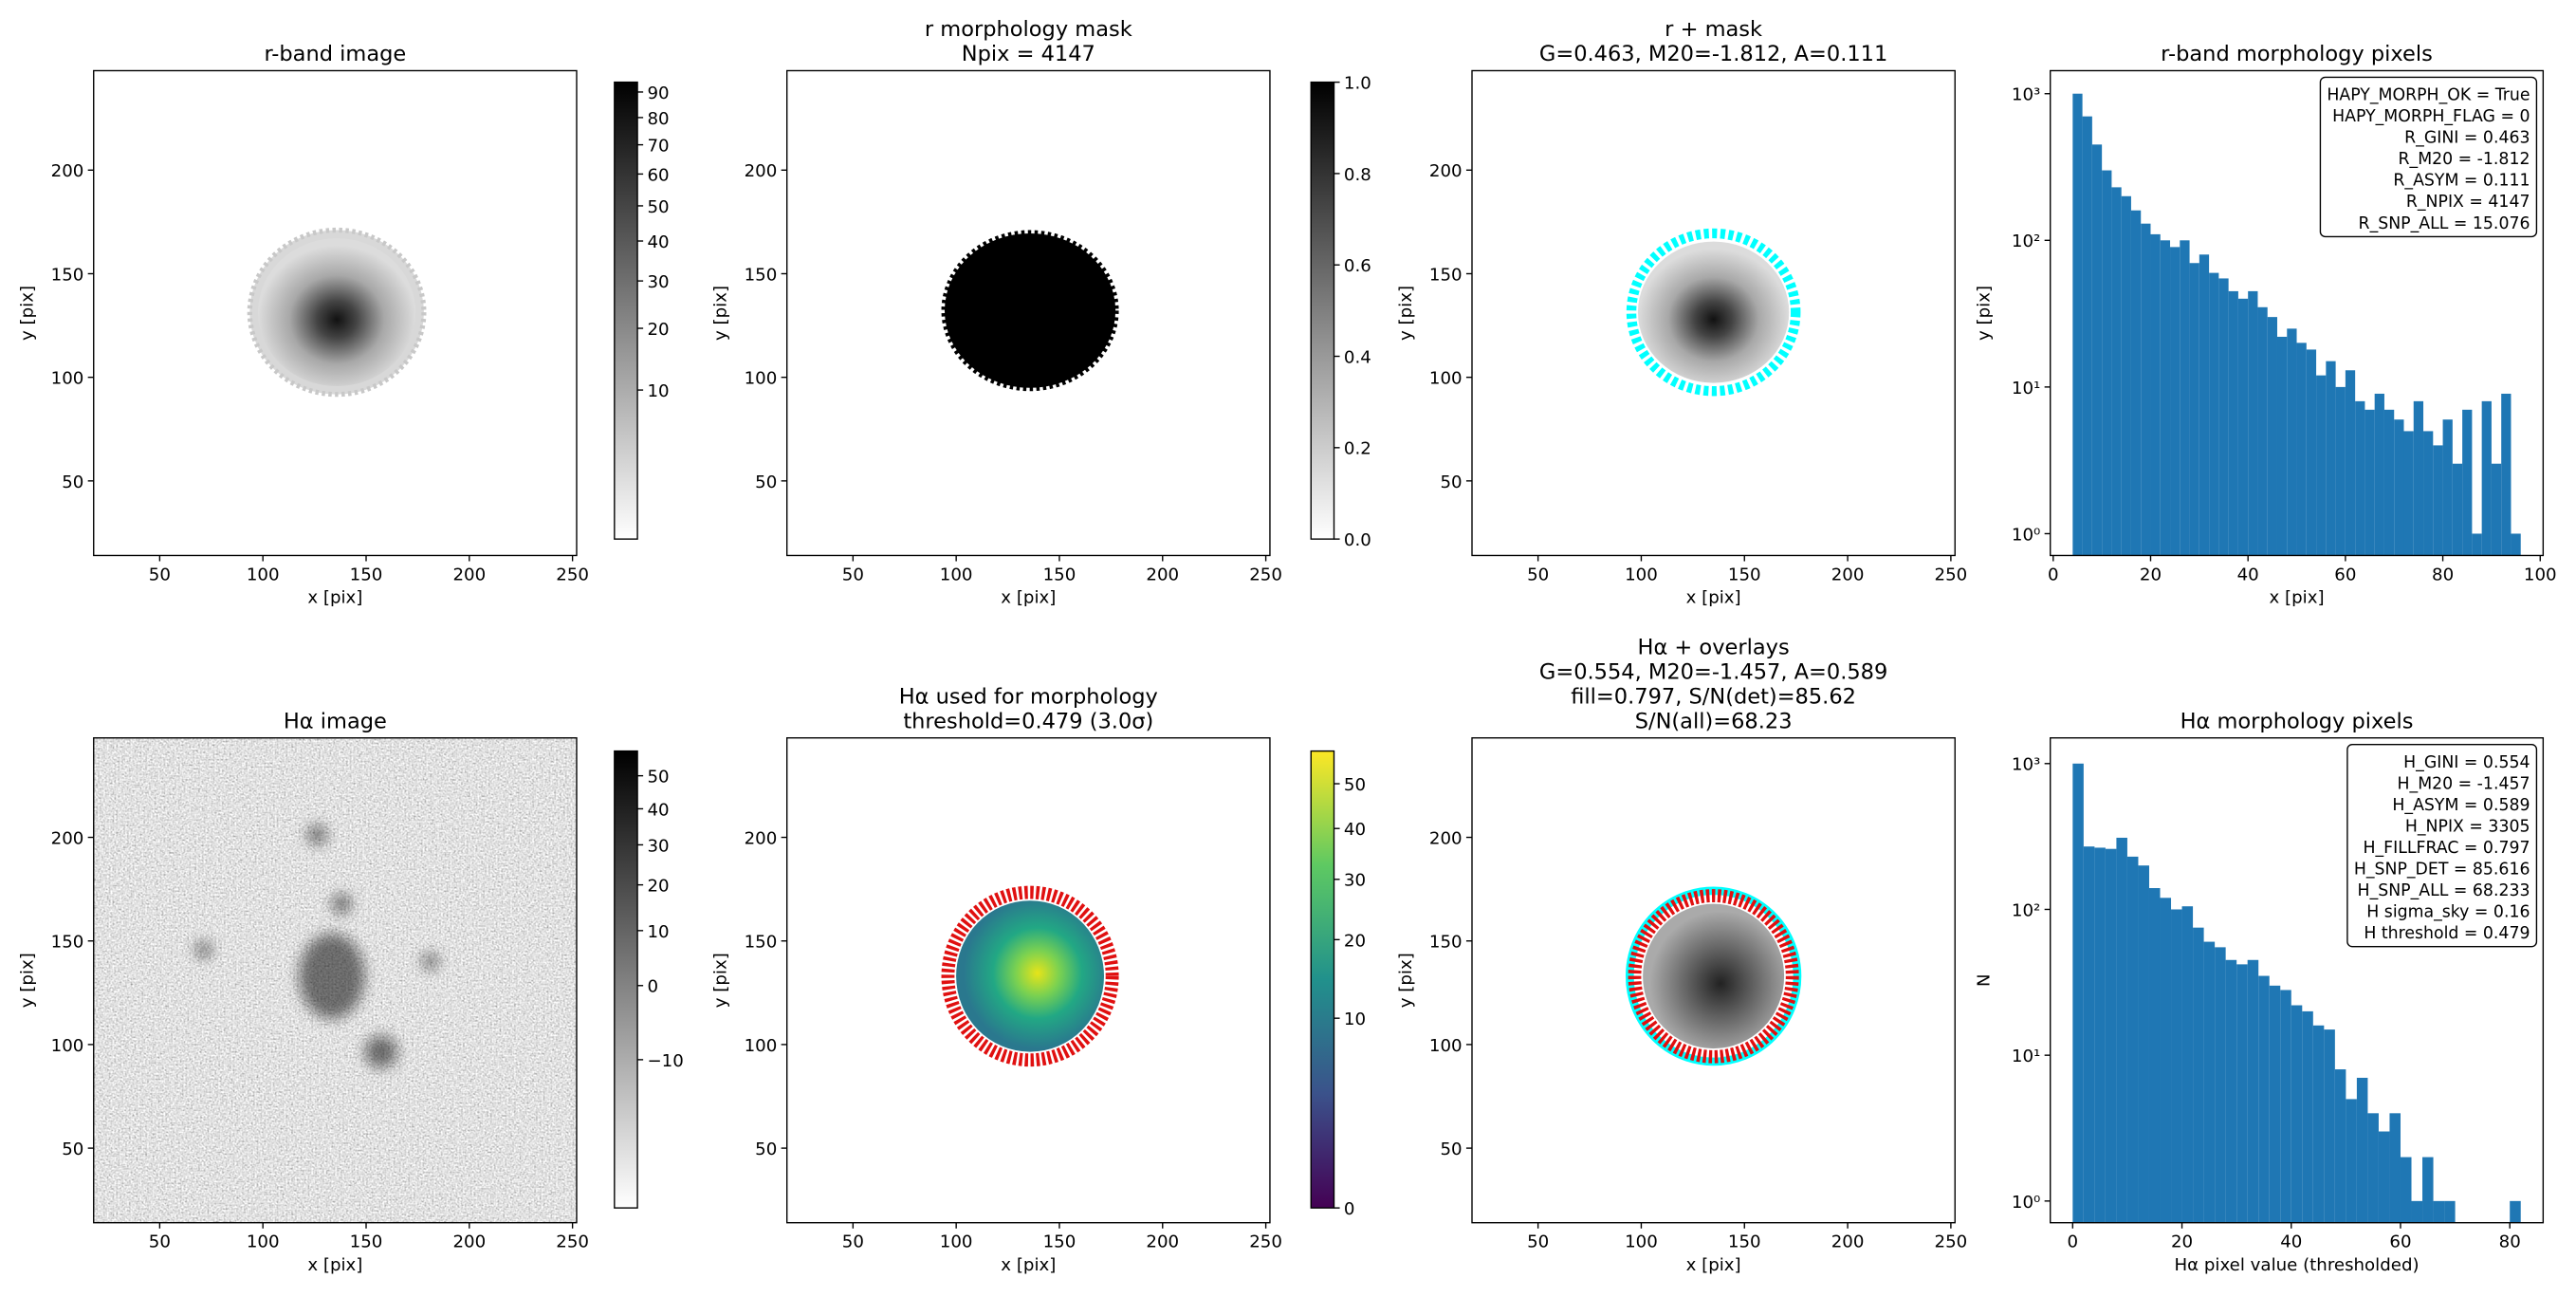  I want to click on colorbar-tick-label: 80, so click(658, 119).